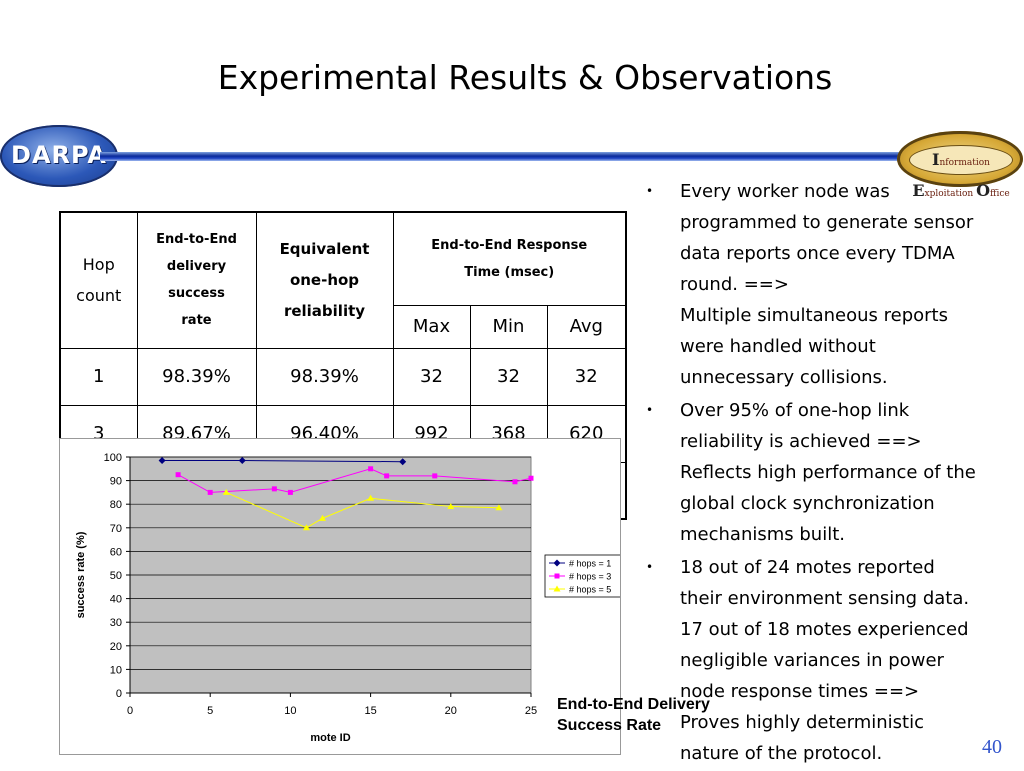 The image size is (1024, 771). Describe the element at coordinates (1000, 194) in the screenshot. I see `ieo-word-3: ffice` at that location.